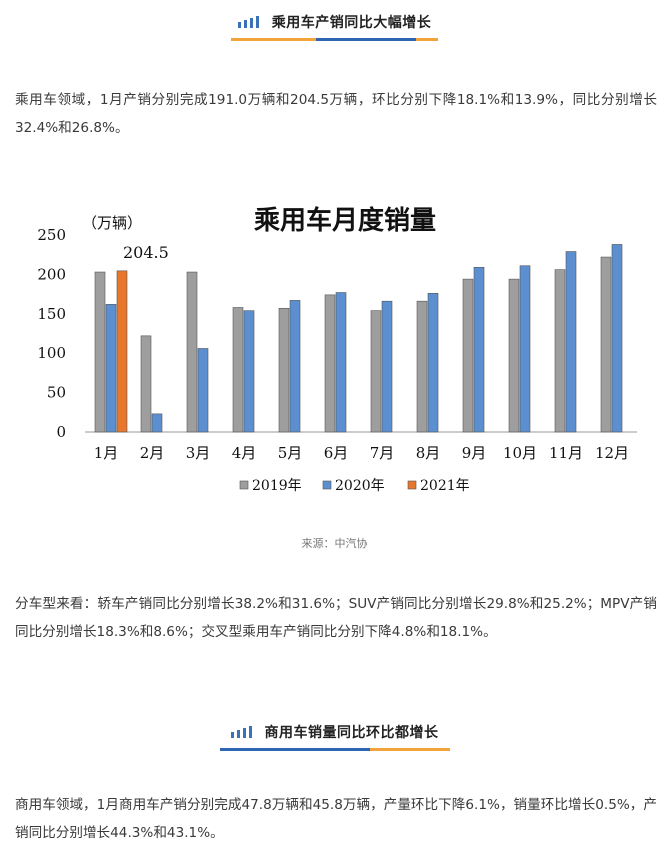  I want to click on x-tick-label: 12月, so click(612, 453).